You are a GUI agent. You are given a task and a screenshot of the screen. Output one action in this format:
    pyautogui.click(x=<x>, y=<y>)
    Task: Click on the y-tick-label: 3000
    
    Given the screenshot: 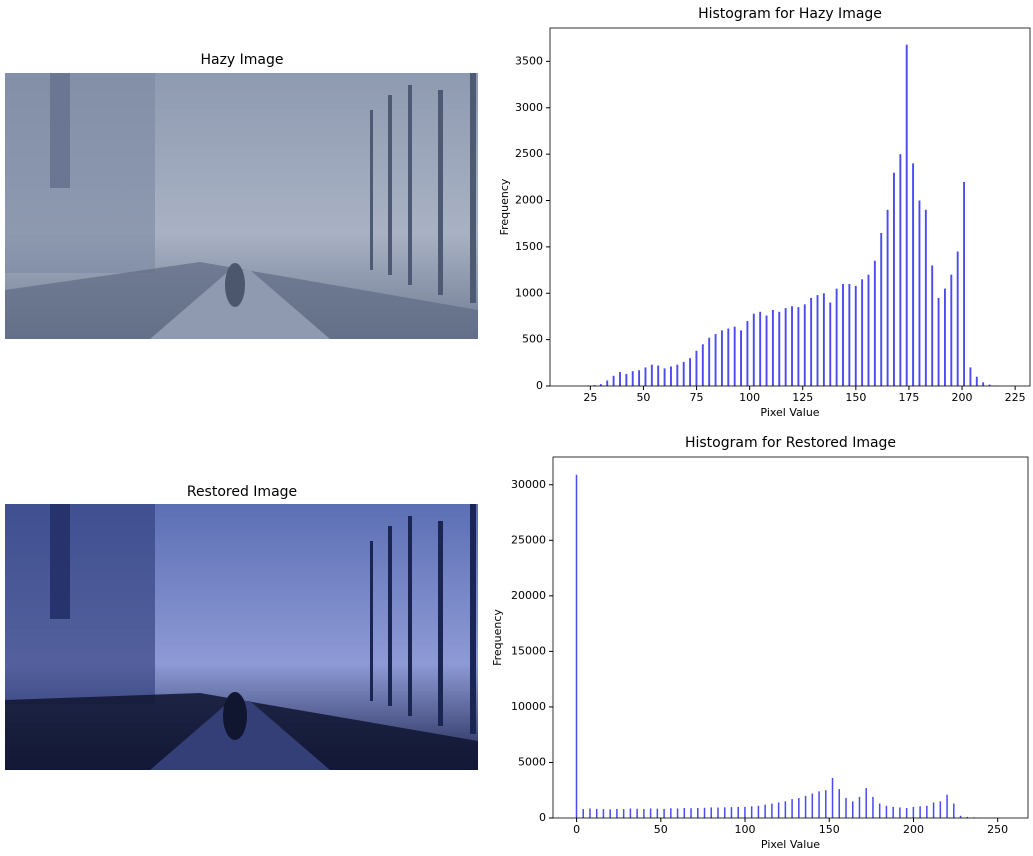 What is the action you would take?
    pyautogui.click(x=529, y=107)
    